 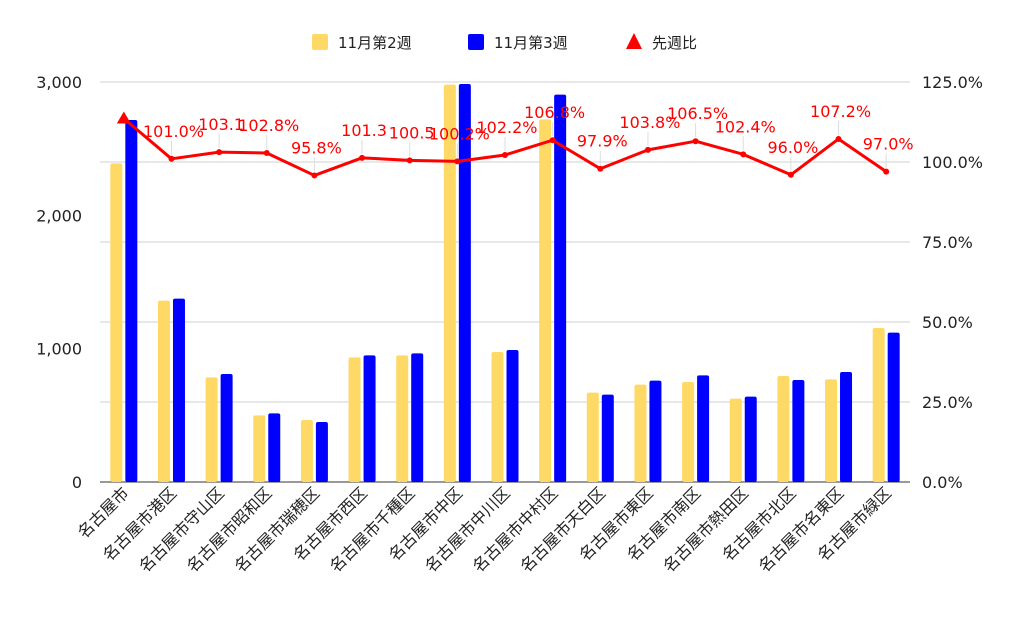 I want to click on category-label: 名古屋市昭和区, so click(x=229, y=529).